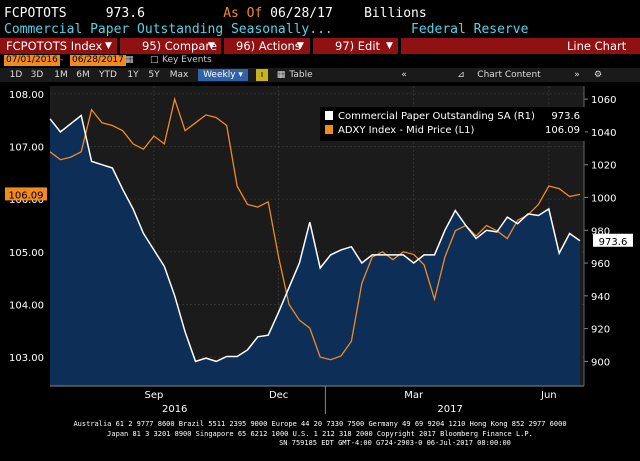 This screenshot has height=461, width=640. Describe the element at coordinates (26, 200) in the screenshot. I see `left-tick-label: 106.00` at that location.